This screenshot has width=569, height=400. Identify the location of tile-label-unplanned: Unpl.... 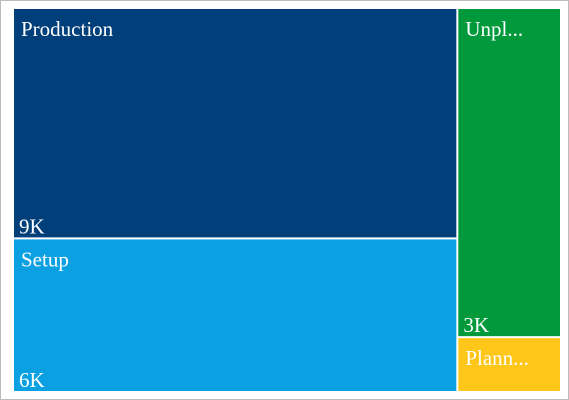
(494, 29).